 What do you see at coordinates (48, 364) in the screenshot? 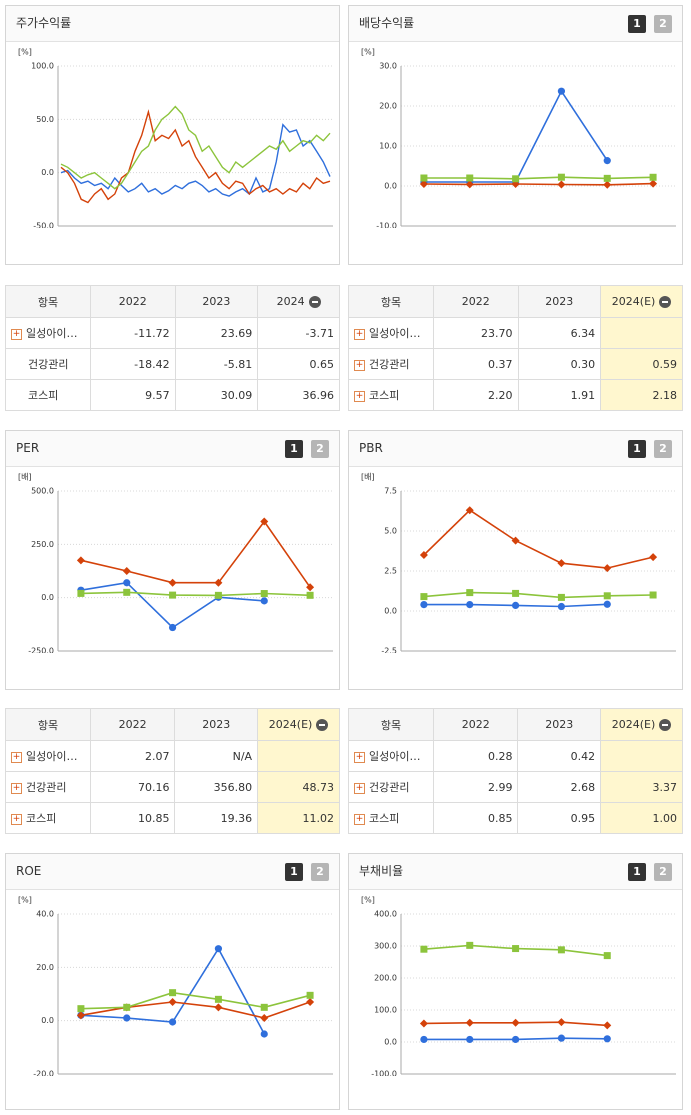
I see `name-cell: 건강관리` at bounding box center [48, 364].